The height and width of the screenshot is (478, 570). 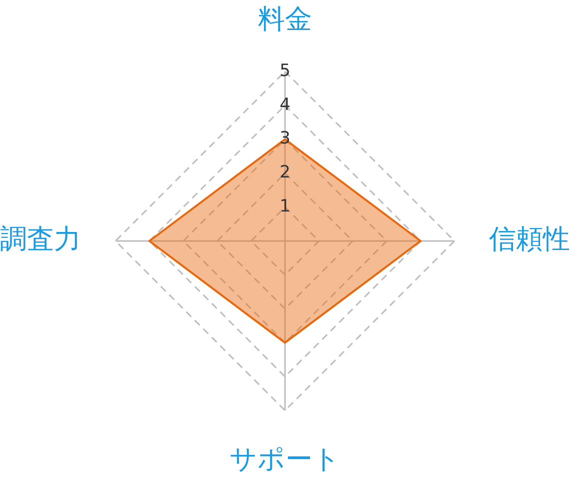 I want to click on y-tick-label: 1, so click(x=285, y=206).